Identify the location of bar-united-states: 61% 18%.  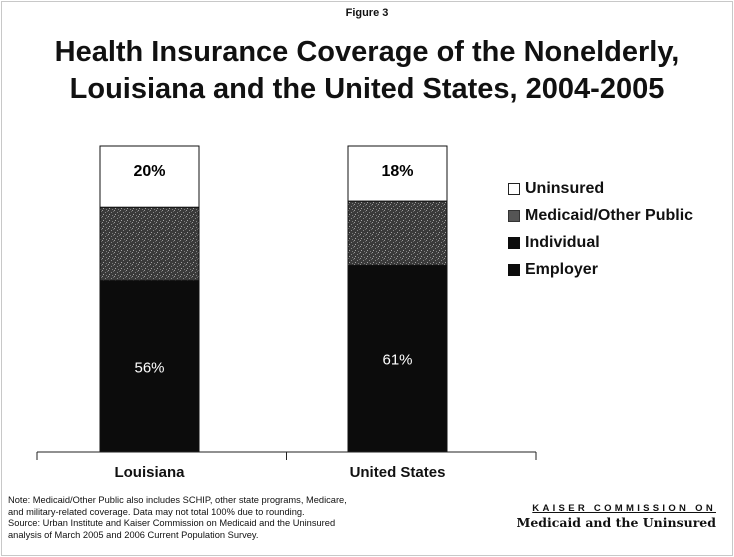
(397, 299).